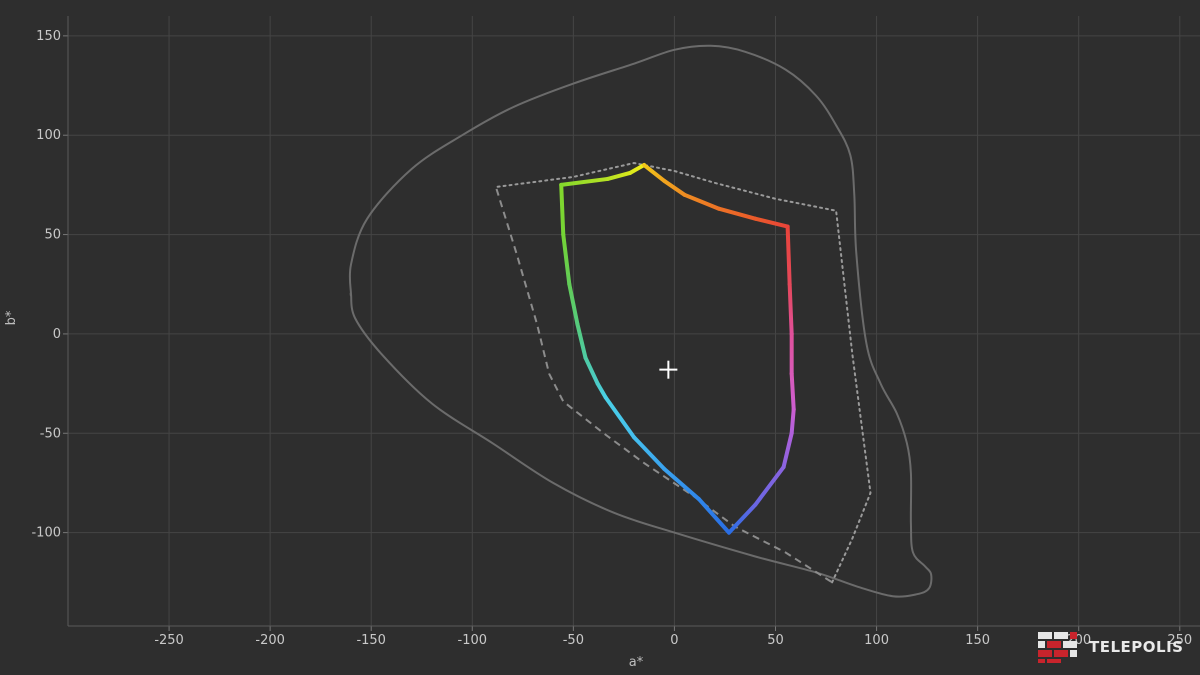  I want to click on x-tick-labels: -250 -200 -150 -100 -50 0 50 100 150 200 250, so click(673, 640).